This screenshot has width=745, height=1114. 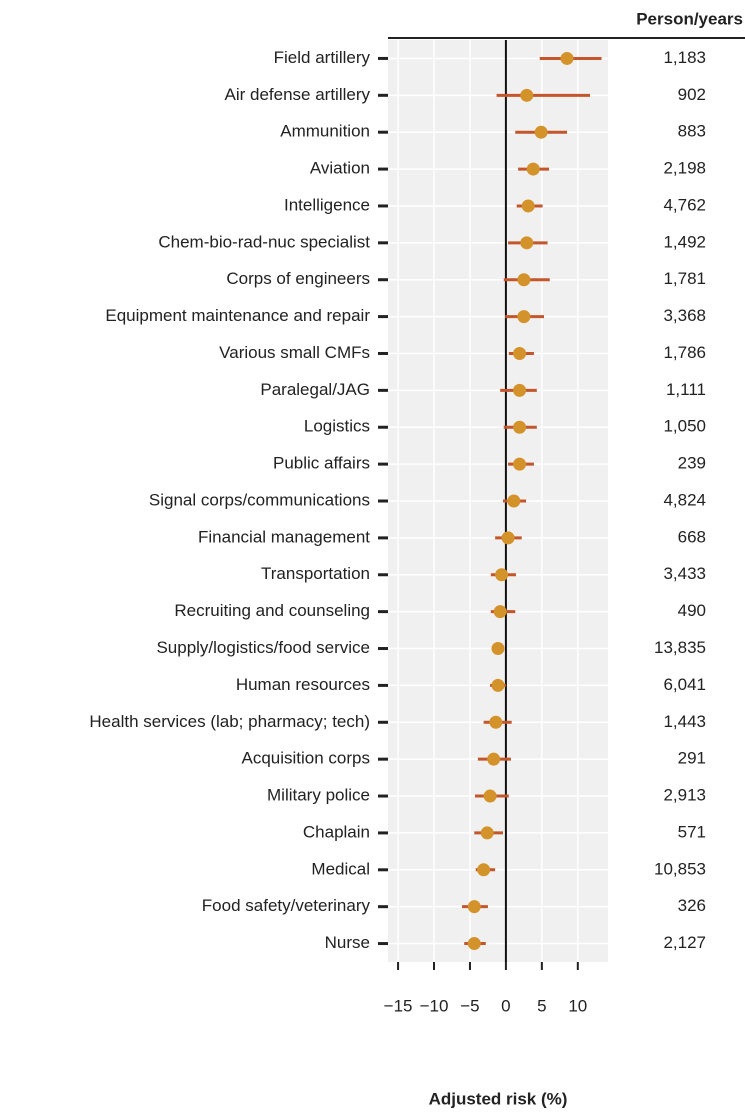 I want to click on y-tick-label: Ammunition, so click(x=325, y=131).